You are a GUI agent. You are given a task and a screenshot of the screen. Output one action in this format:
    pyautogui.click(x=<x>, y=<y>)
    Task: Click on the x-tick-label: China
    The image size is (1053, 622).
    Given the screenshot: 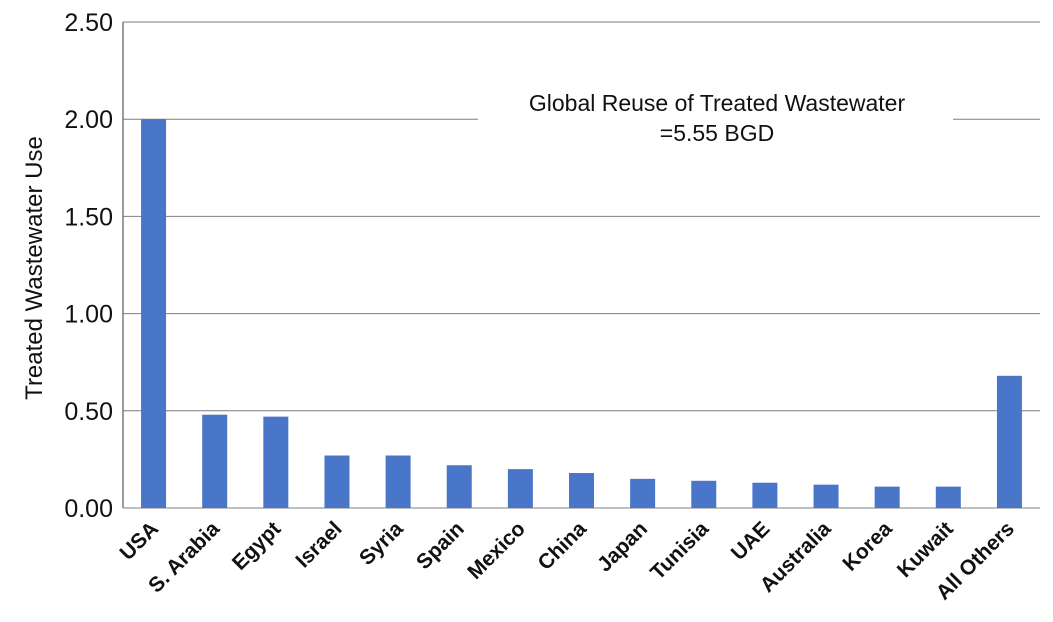 What is the action you would take?
    pyautogui.click(x=563, y=546)
    